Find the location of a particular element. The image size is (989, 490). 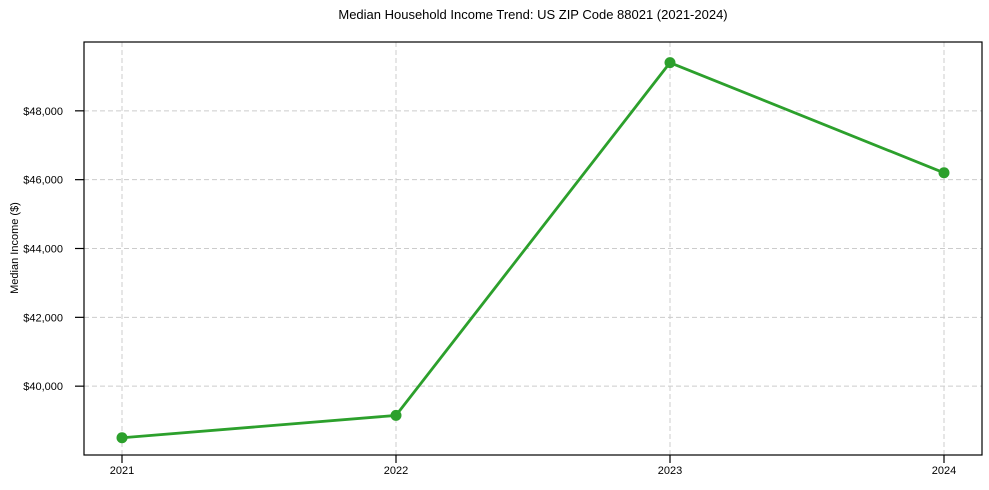

data-point-2021 is located at coordinates (122, 438).